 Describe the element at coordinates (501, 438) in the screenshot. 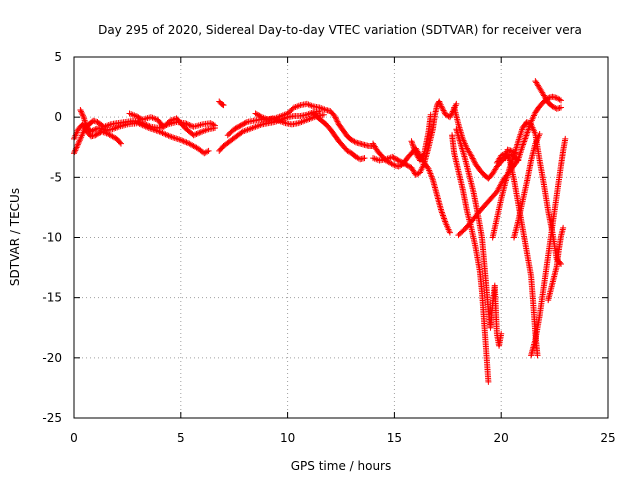

I see `x-tick-label: 20` at that location.